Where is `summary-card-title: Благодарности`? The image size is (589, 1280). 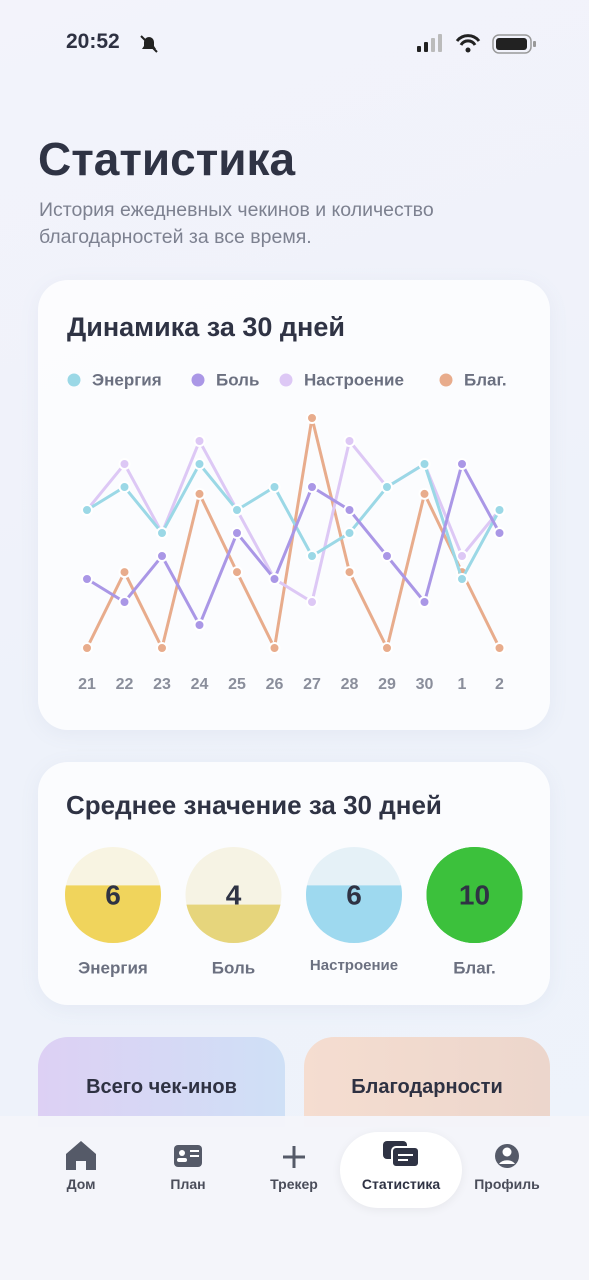 summary-card-title: Благодарности is located at coordinates (427, 1087).